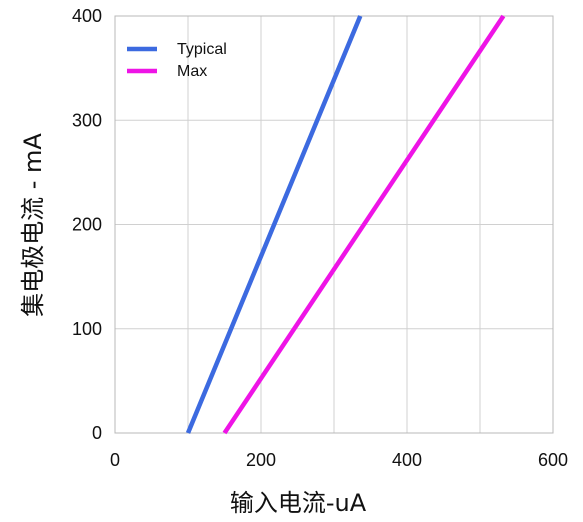 This screenshot has width=583, height=522. I want to click on x-axis-title: 输入电流-uA, so click(298, 503).